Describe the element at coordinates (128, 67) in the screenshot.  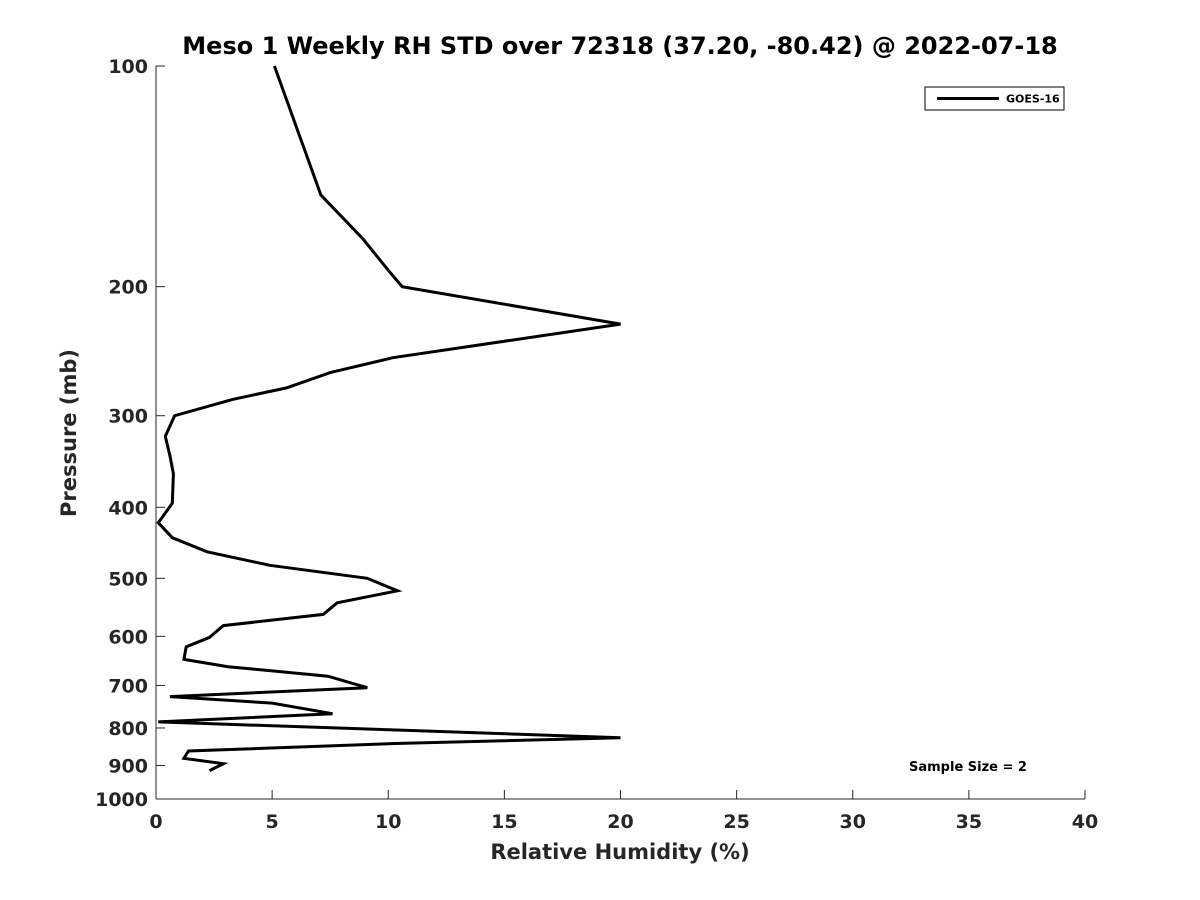
I see `y-tick-label: 100` at that location.